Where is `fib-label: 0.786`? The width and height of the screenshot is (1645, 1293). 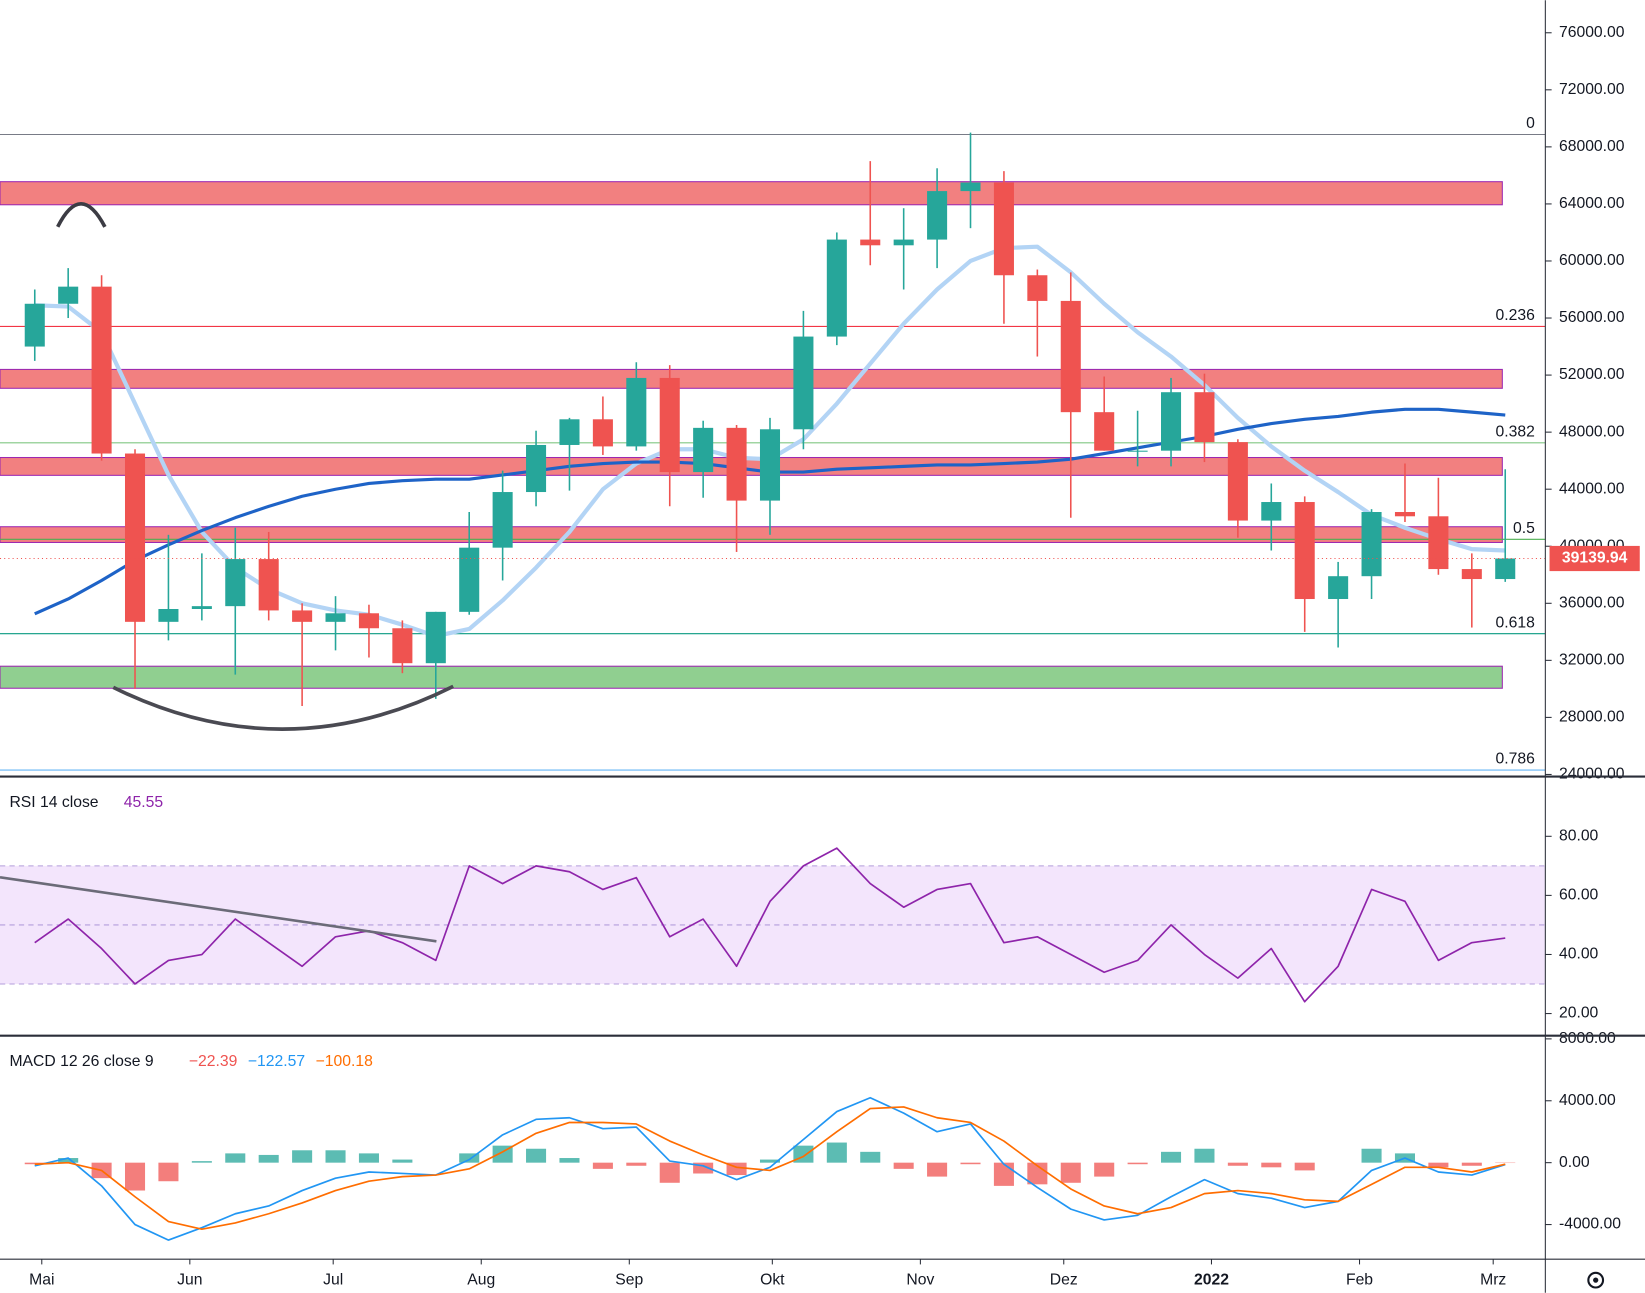
fib-label: 0.786 is located at coordinates (1516, 759).